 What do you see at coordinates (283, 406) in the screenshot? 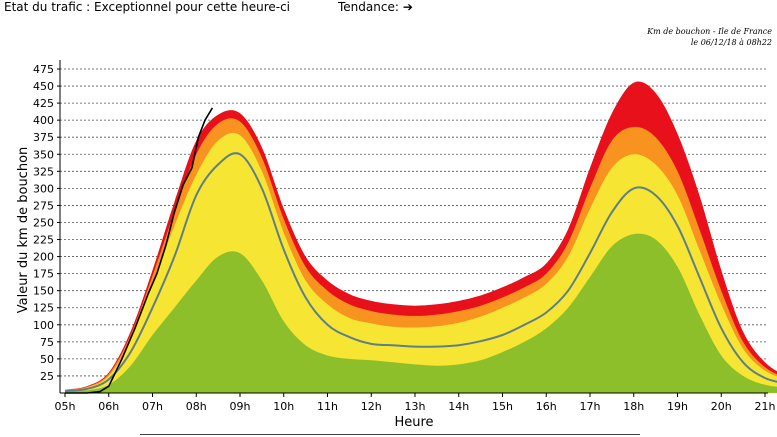
I see `x-tick-label-10h: 10h` at bounding box center [283, 406].